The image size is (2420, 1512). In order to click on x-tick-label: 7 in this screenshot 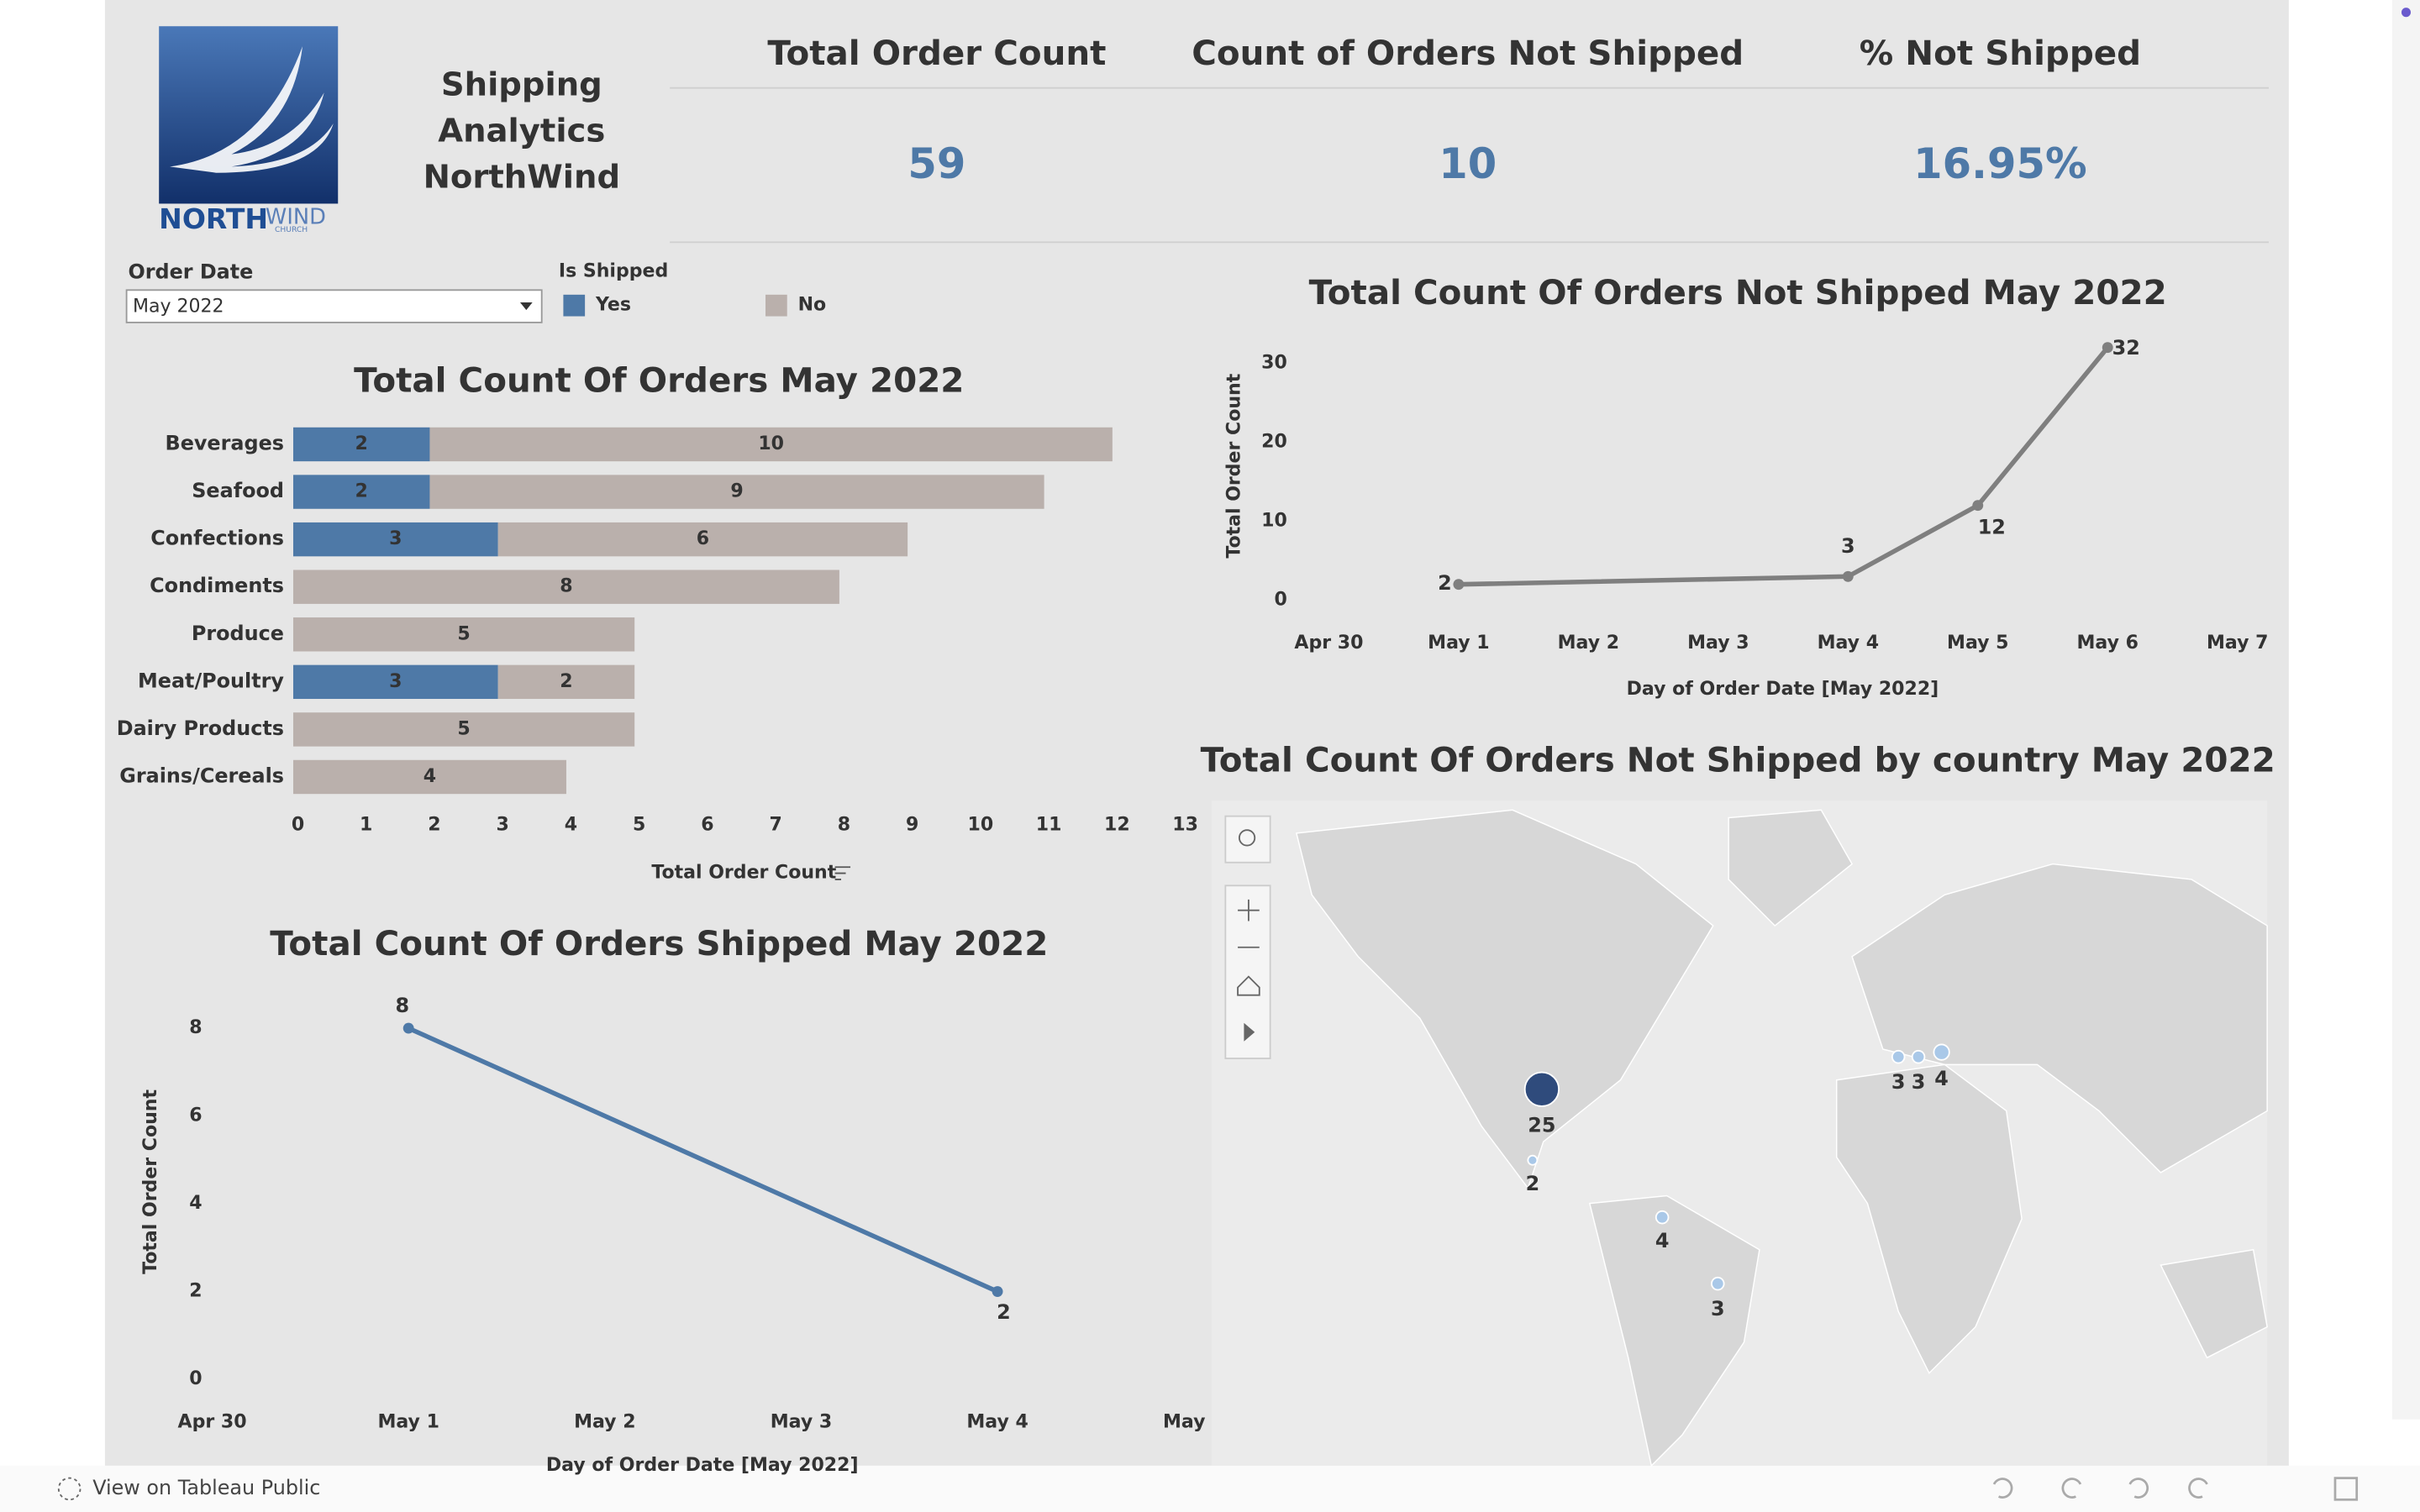, I will do `click(775, 825)`.